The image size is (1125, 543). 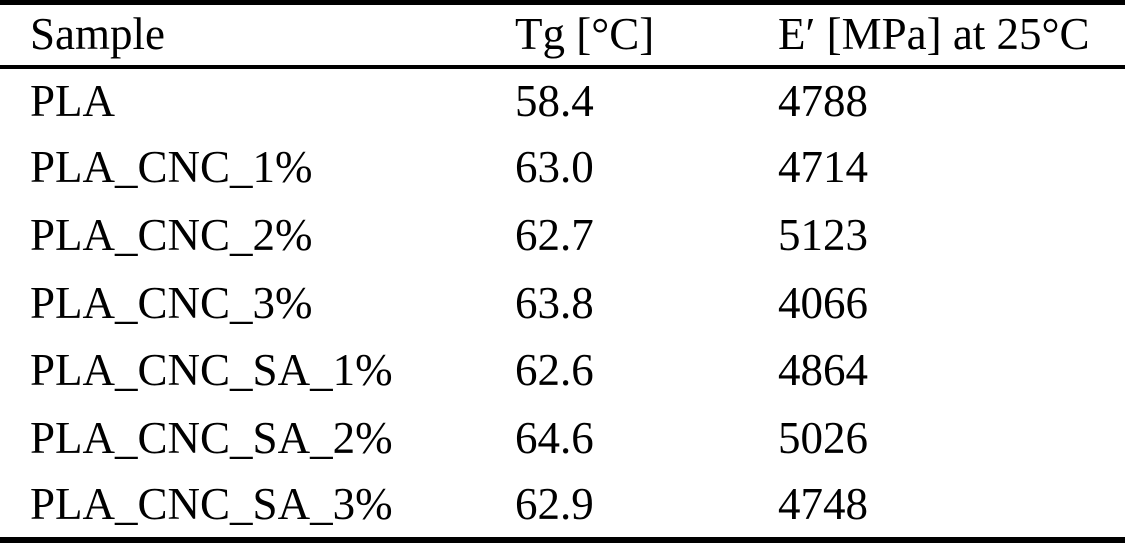 I want to click on cell-tg: 62.9, so click(x=554, y=504).